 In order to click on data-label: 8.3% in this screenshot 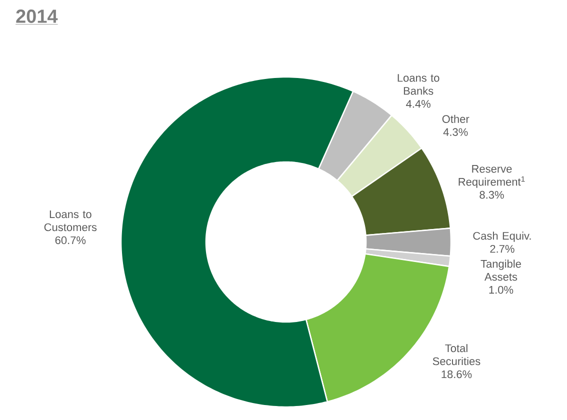, I will do `click(492, 194)`.